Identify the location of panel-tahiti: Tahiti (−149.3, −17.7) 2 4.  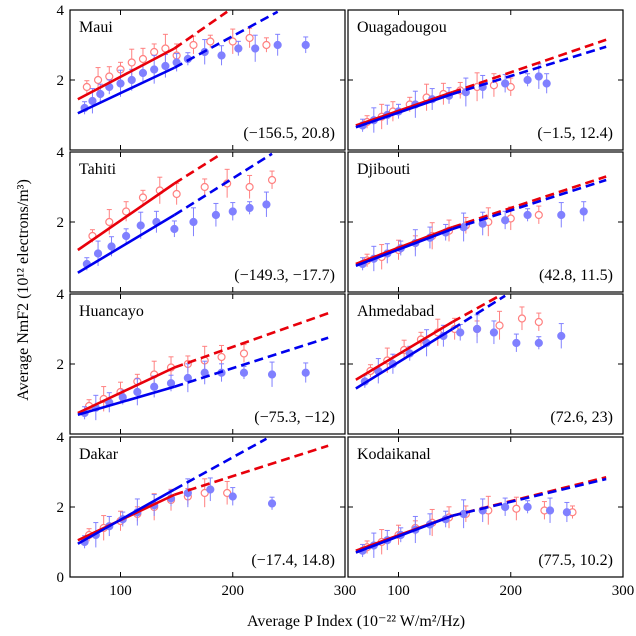
(201, 219).